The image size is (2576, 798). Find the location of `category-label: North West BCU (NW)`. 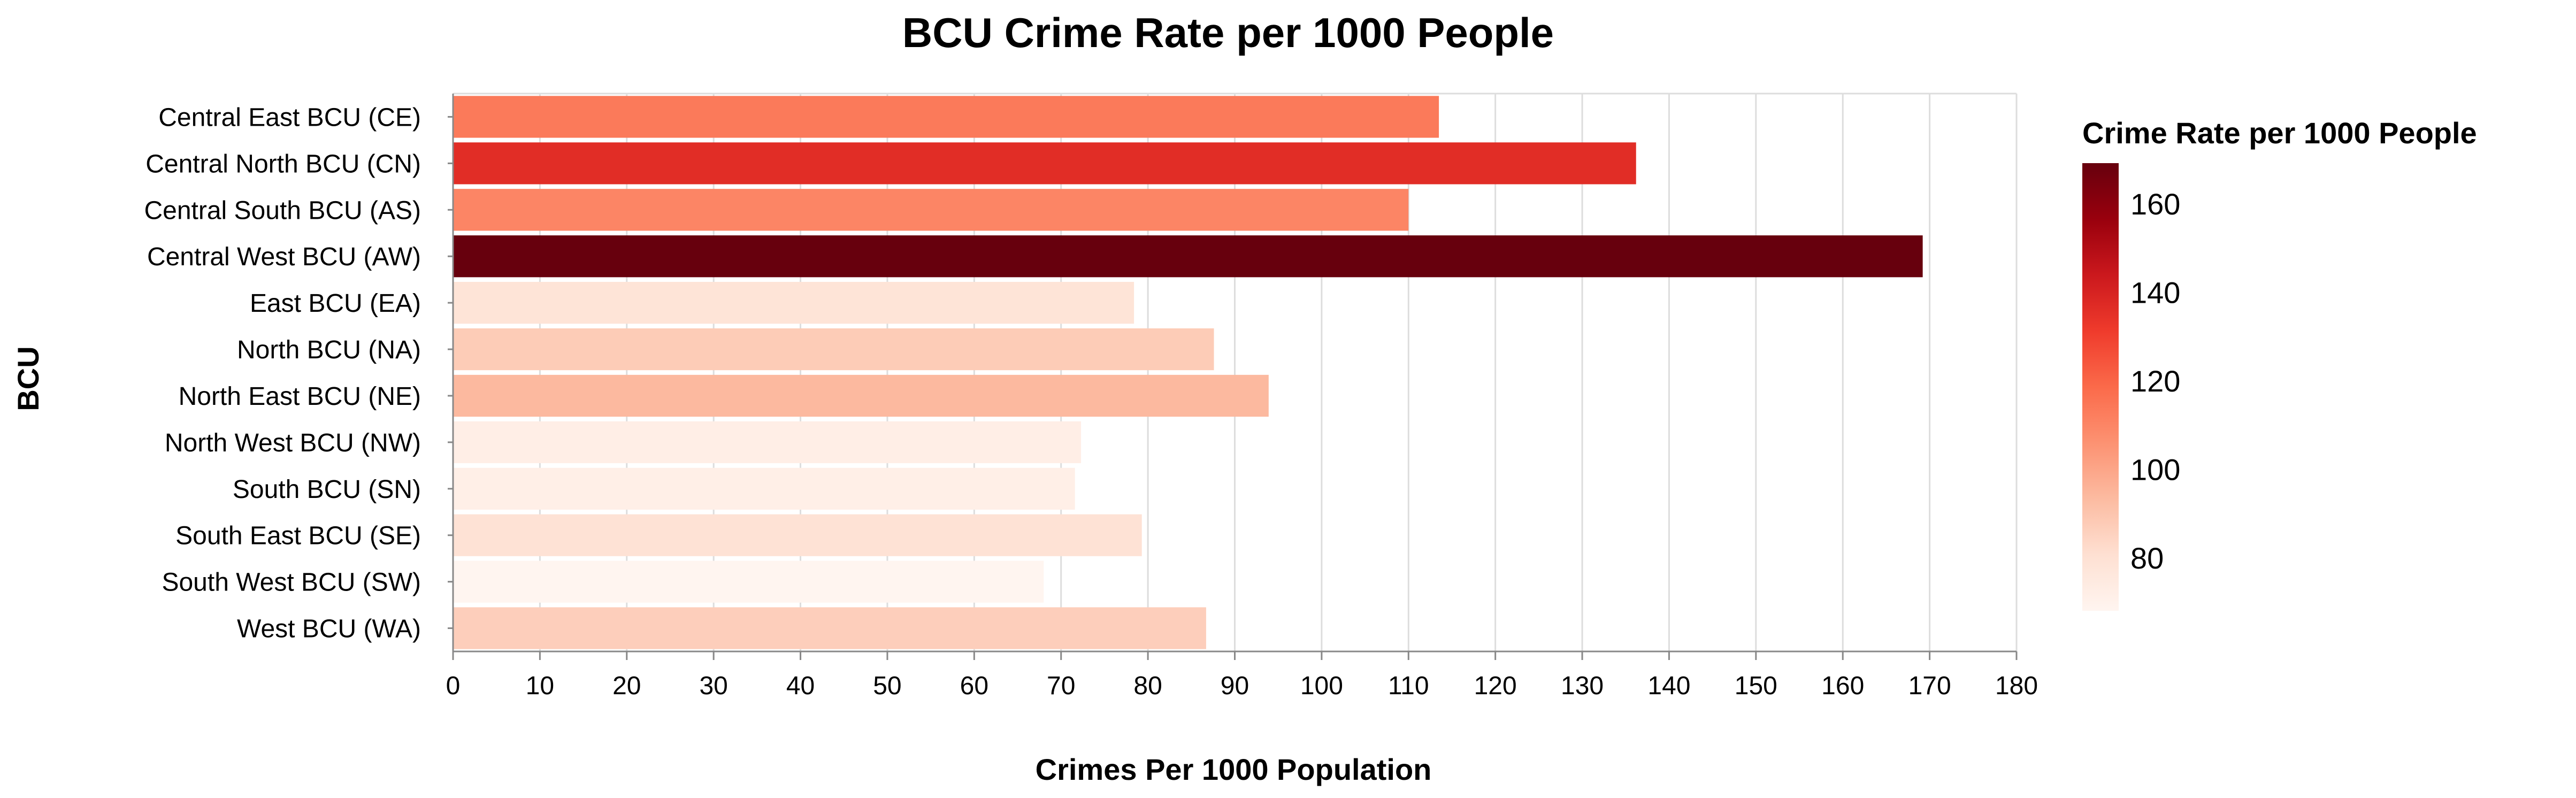

category-label: North West BCU (NW) is located at coordinates (293, 443).